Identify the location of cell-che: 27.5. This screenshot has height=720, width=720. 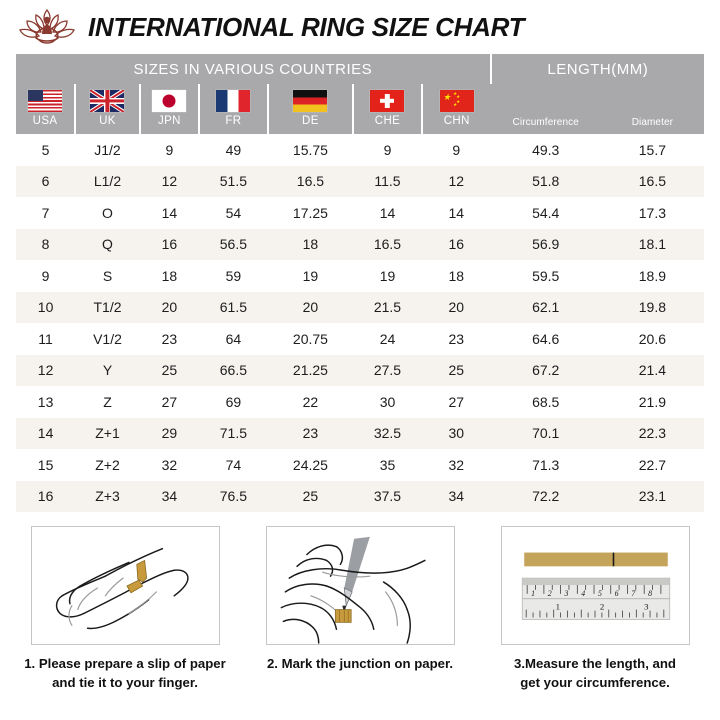
(387, 370).